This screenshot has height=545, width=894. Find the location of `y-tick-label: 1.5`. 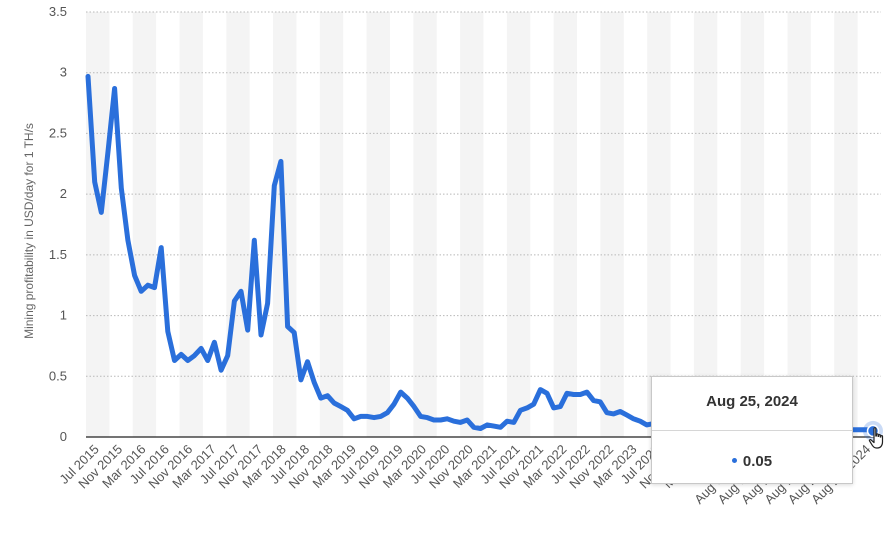

y-tick-label: 1.5 is located at coordinates (58, 254).